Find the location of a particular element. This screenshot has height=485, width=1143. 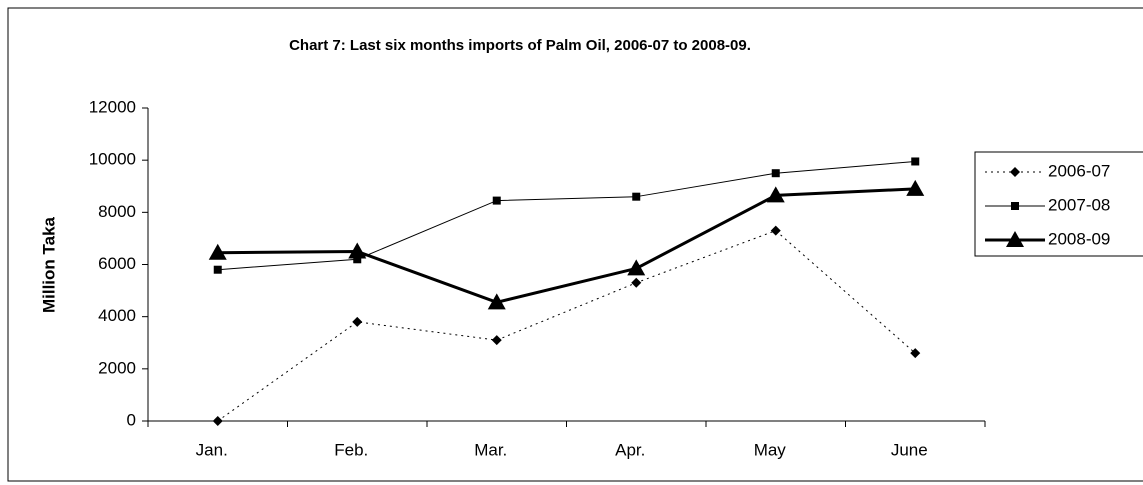

y-tick-label: 2000 is located at coordinates (117, 367).